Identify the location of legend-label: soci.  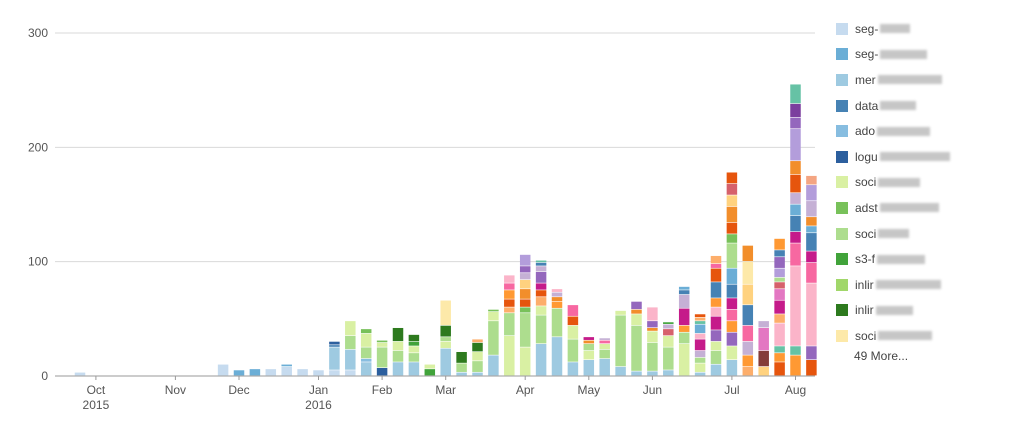
(866, 335).